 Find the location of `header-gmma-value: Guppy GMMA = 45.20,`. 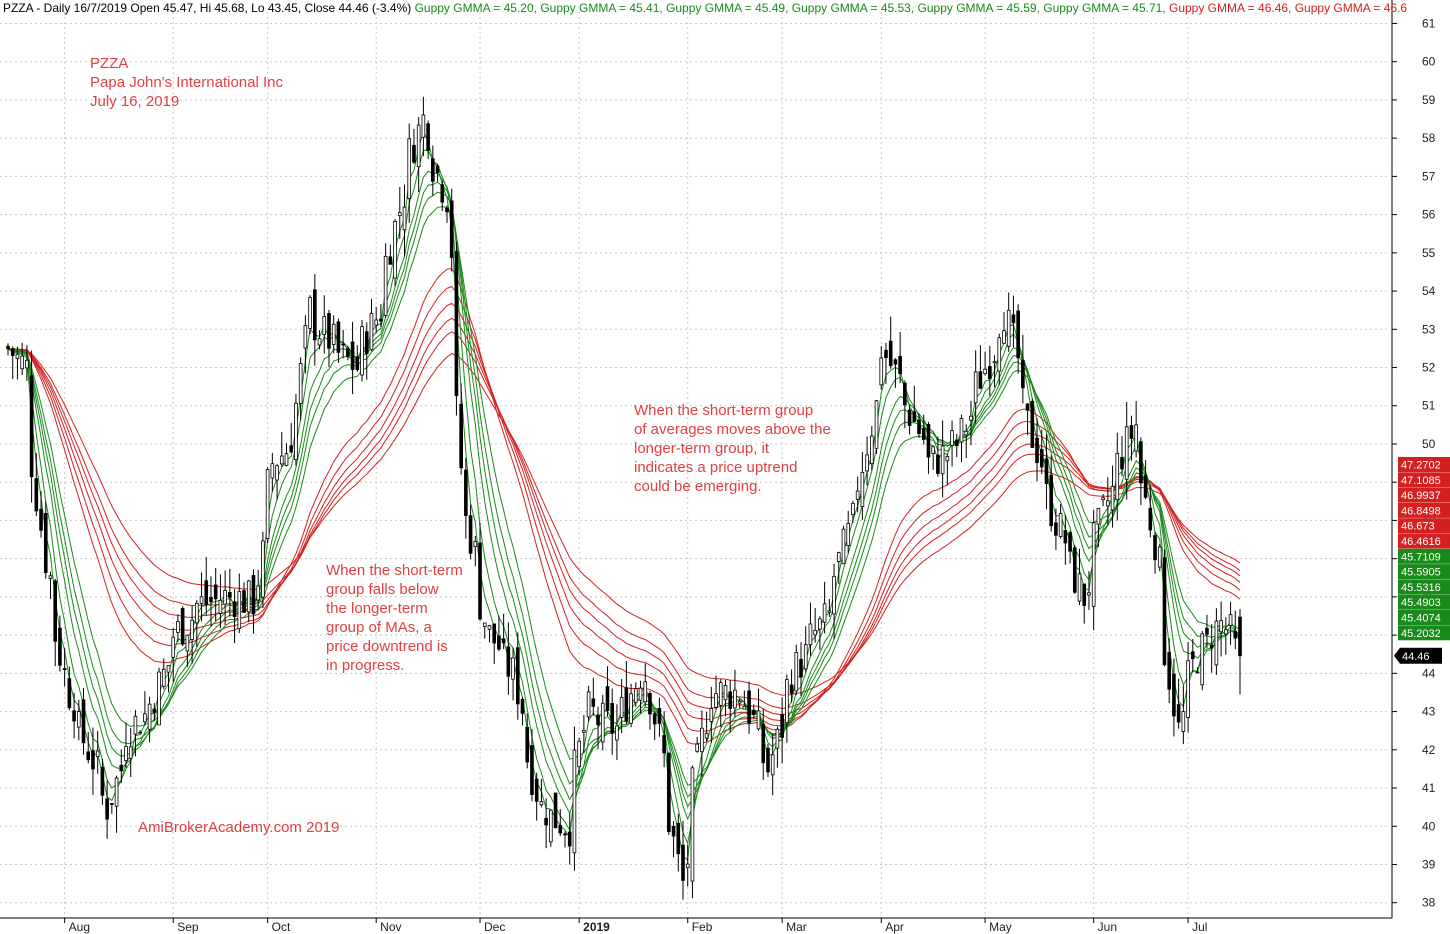

header-gmma-value: Guppy GMMA = 45.20, is located at coordinates (478, 8).